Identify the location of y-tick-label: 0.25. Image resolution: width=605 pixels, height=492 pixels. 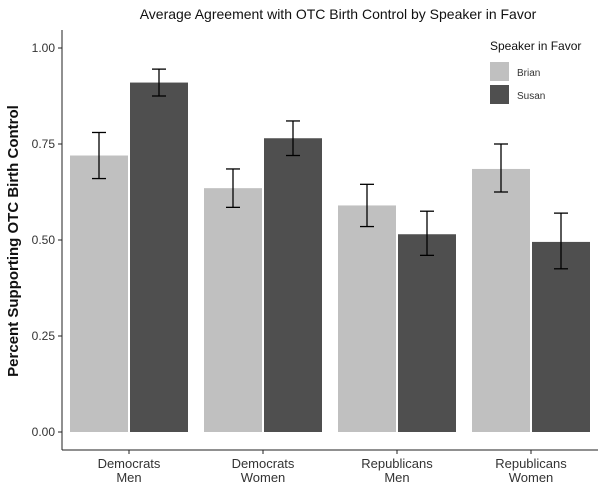
(44, 336).